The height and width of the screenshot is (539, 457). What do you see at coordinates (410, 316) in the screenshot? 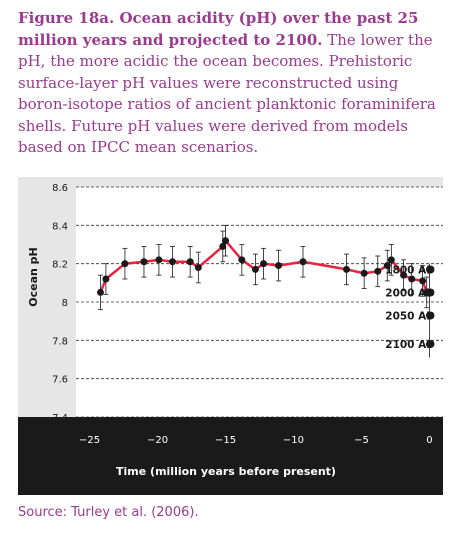
I see `projection-label: 2050 AD` at bounding box center [410, 316].